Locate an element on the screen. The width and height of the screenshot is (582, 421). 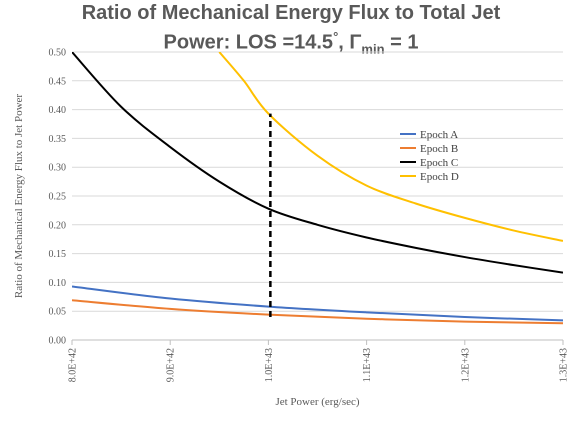
series-line-epoch-a is located at coordinates (317, 303).